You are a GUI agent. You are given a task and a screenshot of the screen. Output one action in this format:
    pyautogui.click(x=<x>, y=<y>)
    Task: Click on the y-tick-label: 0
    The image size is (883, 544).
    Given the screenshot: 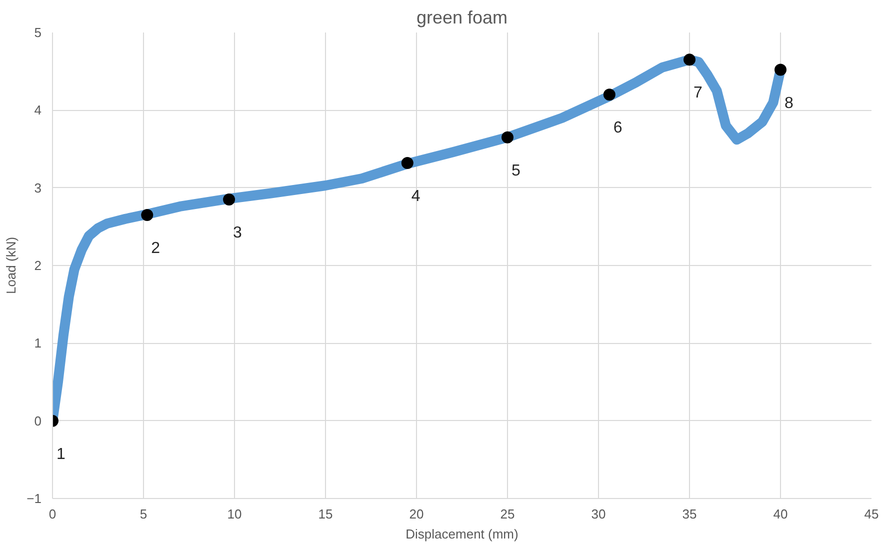 What is the action you would take?
    pyautogui.click(x=38, y=420)
    